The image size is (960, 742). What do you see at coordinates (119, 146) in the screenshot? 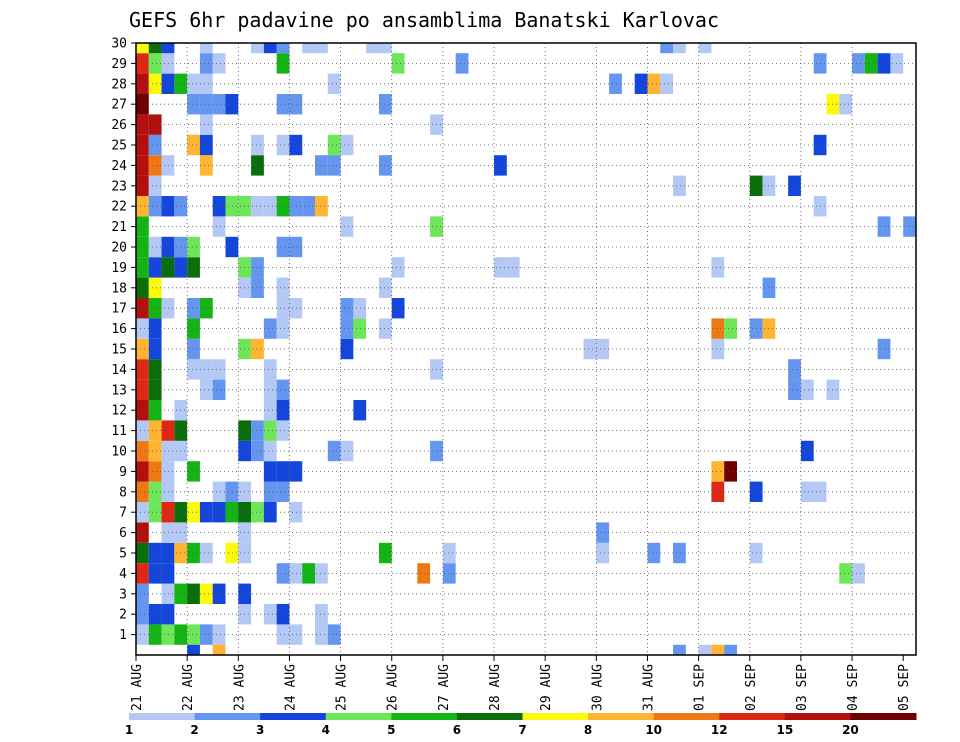
I see `y-tick-label: 25` at bounding box center [119, 146].